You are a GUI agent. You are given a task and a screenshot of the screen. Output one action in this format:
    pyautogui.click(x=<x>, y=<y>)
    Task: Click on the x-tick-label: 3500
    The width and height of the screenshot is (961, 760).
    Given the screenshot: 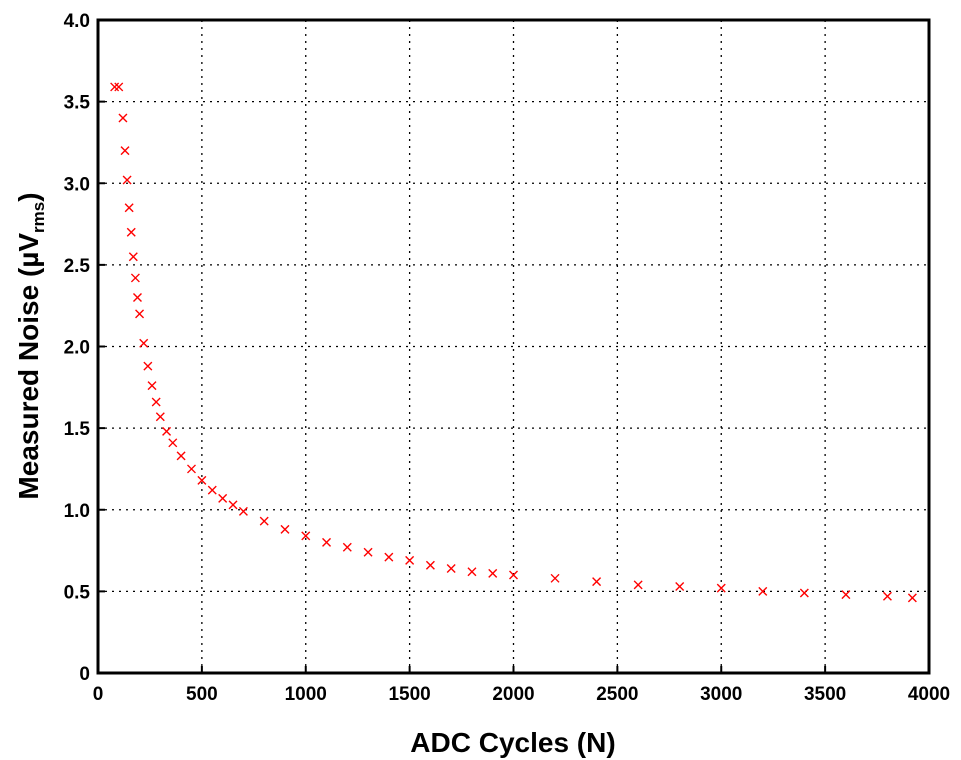 What is the action you would take?
    pyautogui.click(x=825, y=694)
    